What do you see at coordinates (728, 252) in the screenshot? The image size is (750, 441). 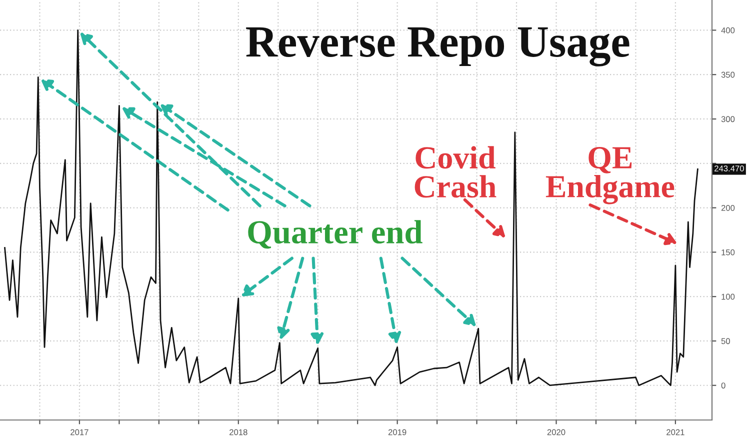 I see `y-tick-label: 150` at bounding box center [728, 252].